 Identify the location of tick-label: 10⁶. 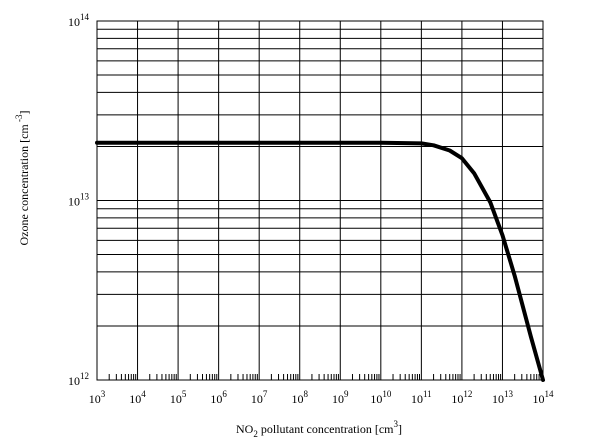
(218, 397).